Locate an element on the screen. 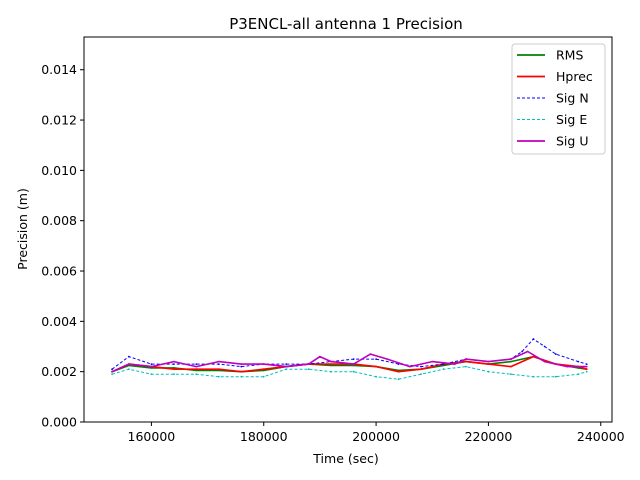  series-sig-u is located at coordinates (349, 361).